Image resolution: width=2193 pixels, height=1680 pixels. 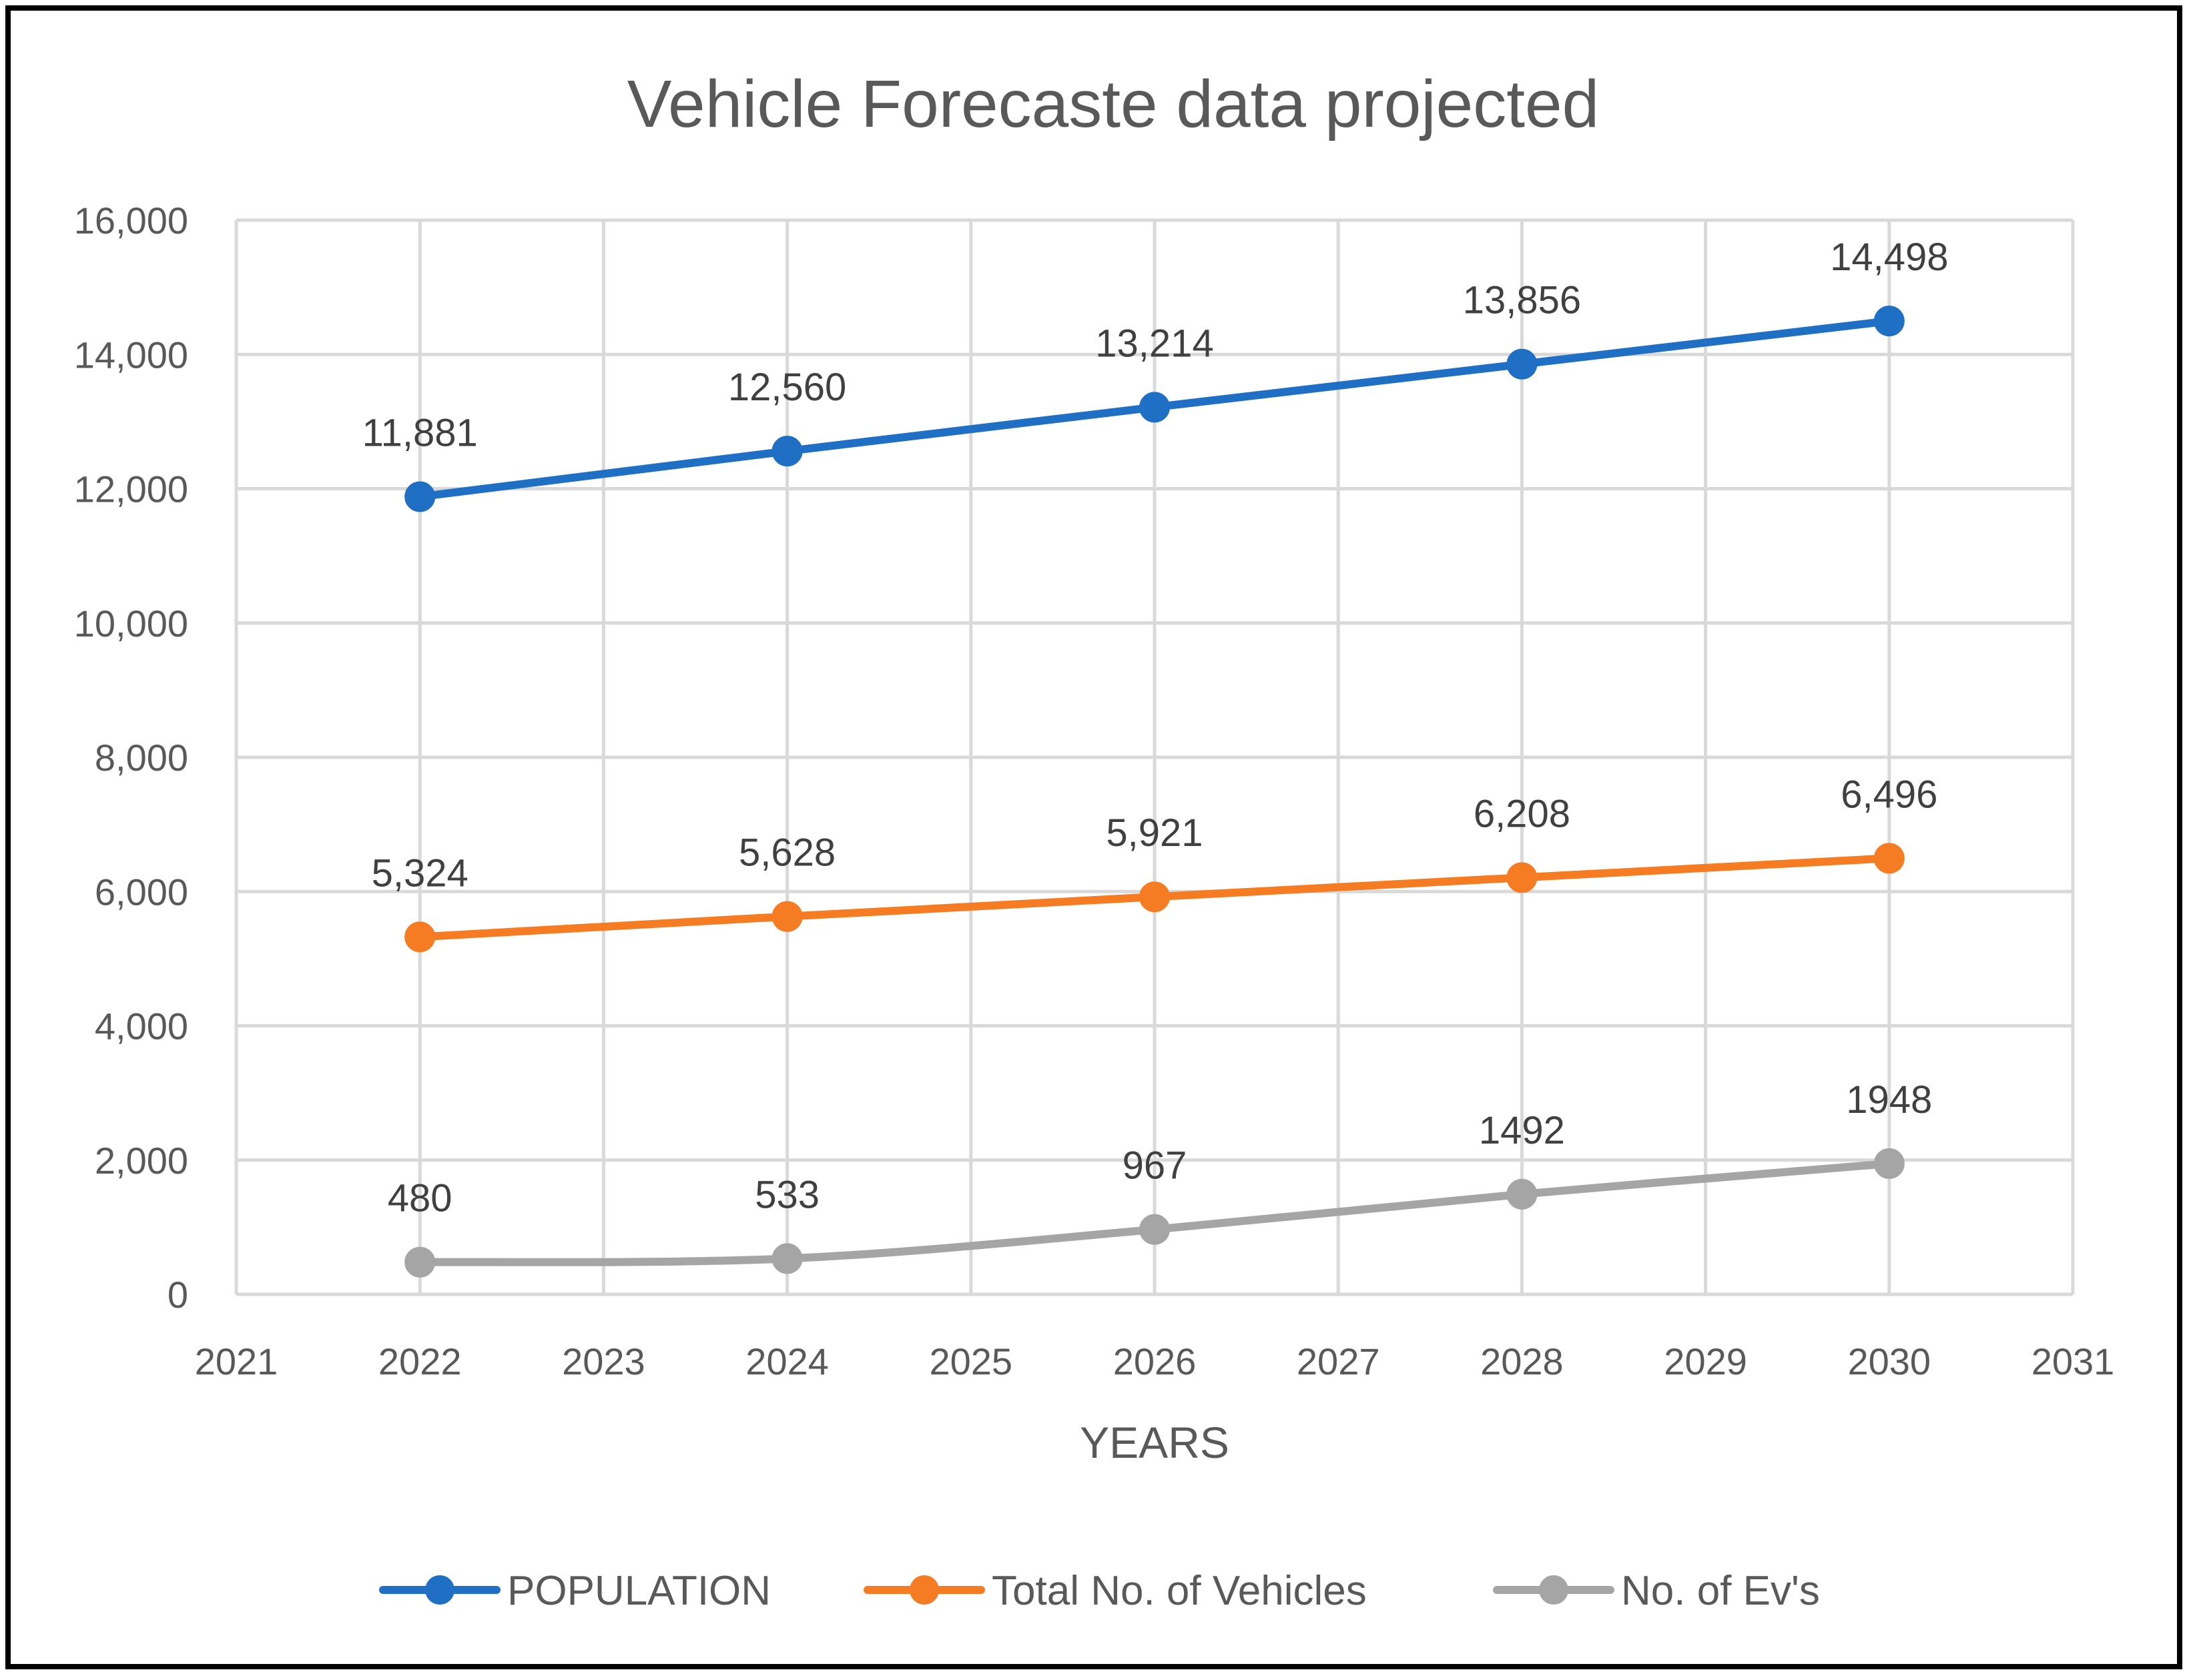 I want to click on x-tick-label: 2024, so click(x=787, y=1361).